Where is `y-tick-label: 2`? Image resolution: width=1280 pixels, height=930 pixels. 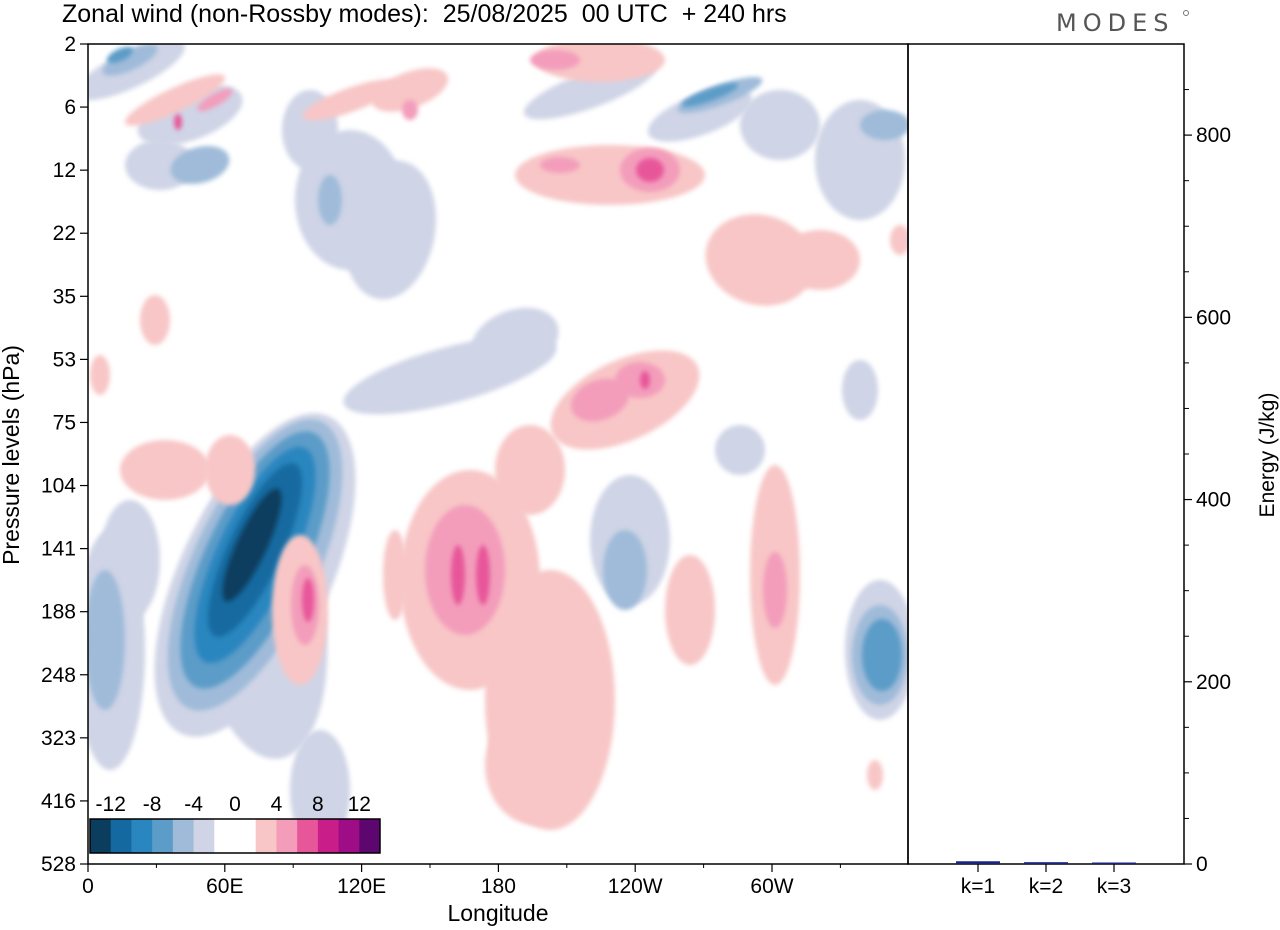 y-tick-label: 2 is located at coordinates (70, 44).